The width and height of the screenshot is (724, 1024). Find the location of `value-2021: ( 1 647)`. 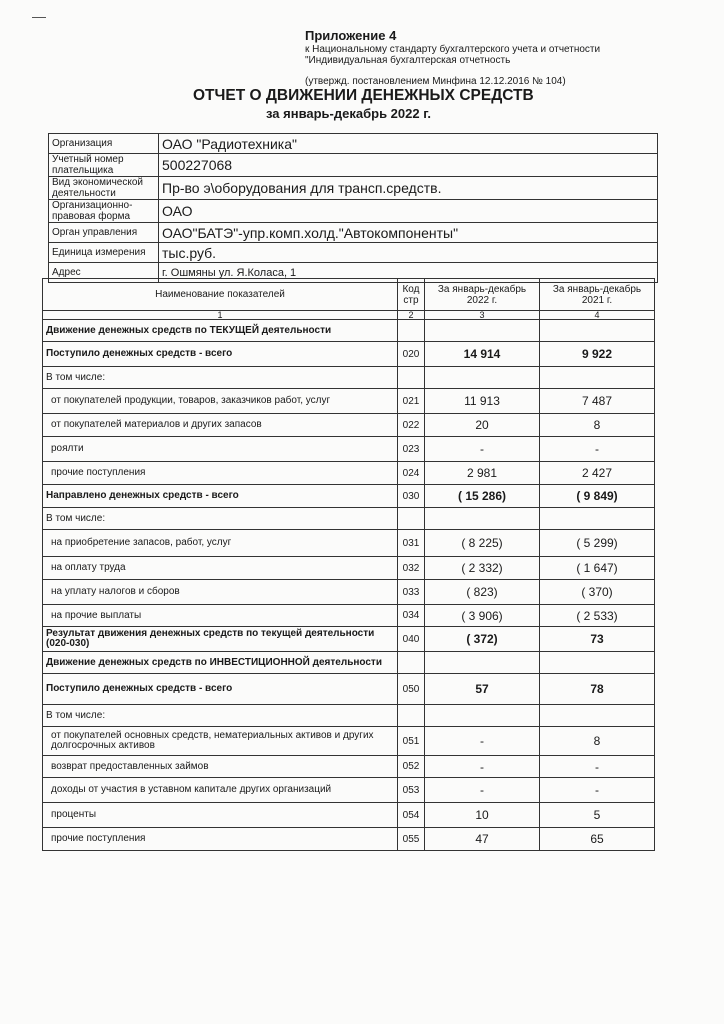

value-2021: ( 1 647) is located at coordinates (597, 568).